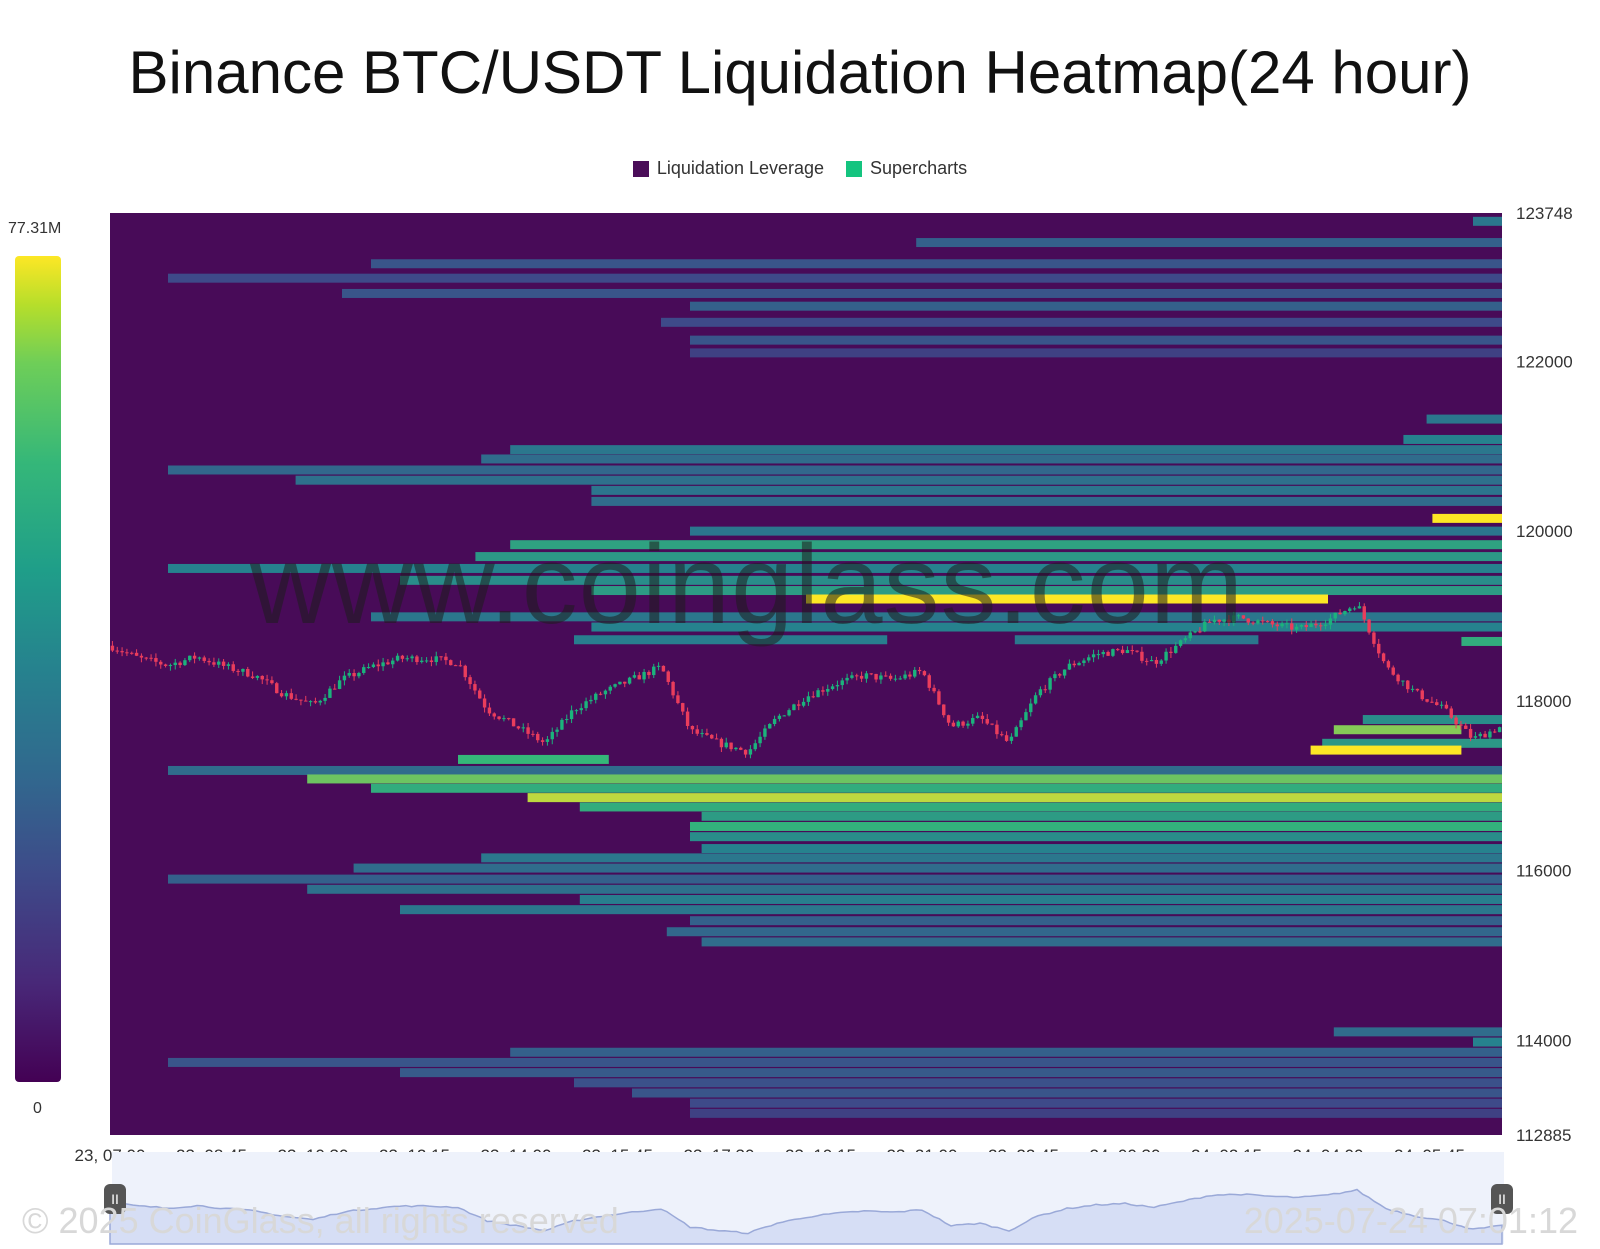 The height and width of the screenshot is (1249, 1600). Describe the element at coordinates (38, 669) in the screenshot. I see `colorbar` at that location.